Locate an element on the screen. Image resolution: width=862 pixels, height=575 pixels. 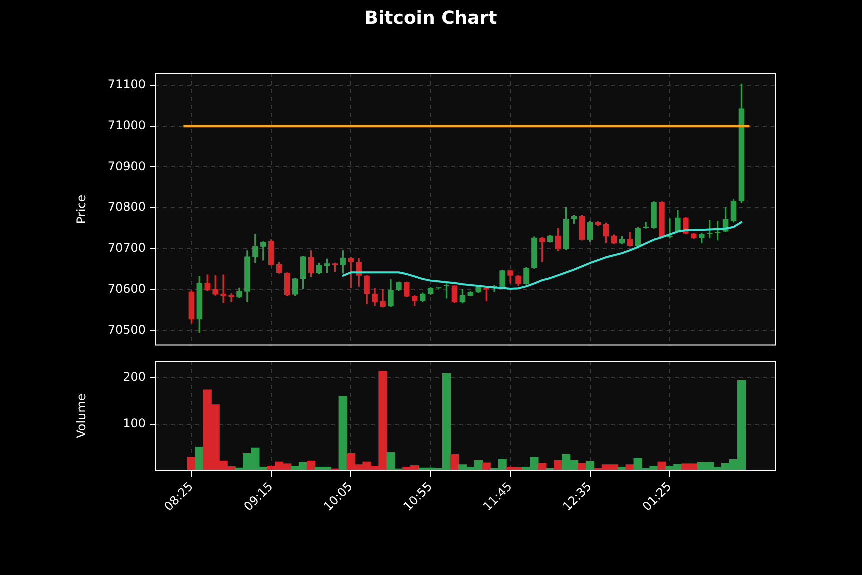
y-axis-title: Price is located at coordinates (81, 209).